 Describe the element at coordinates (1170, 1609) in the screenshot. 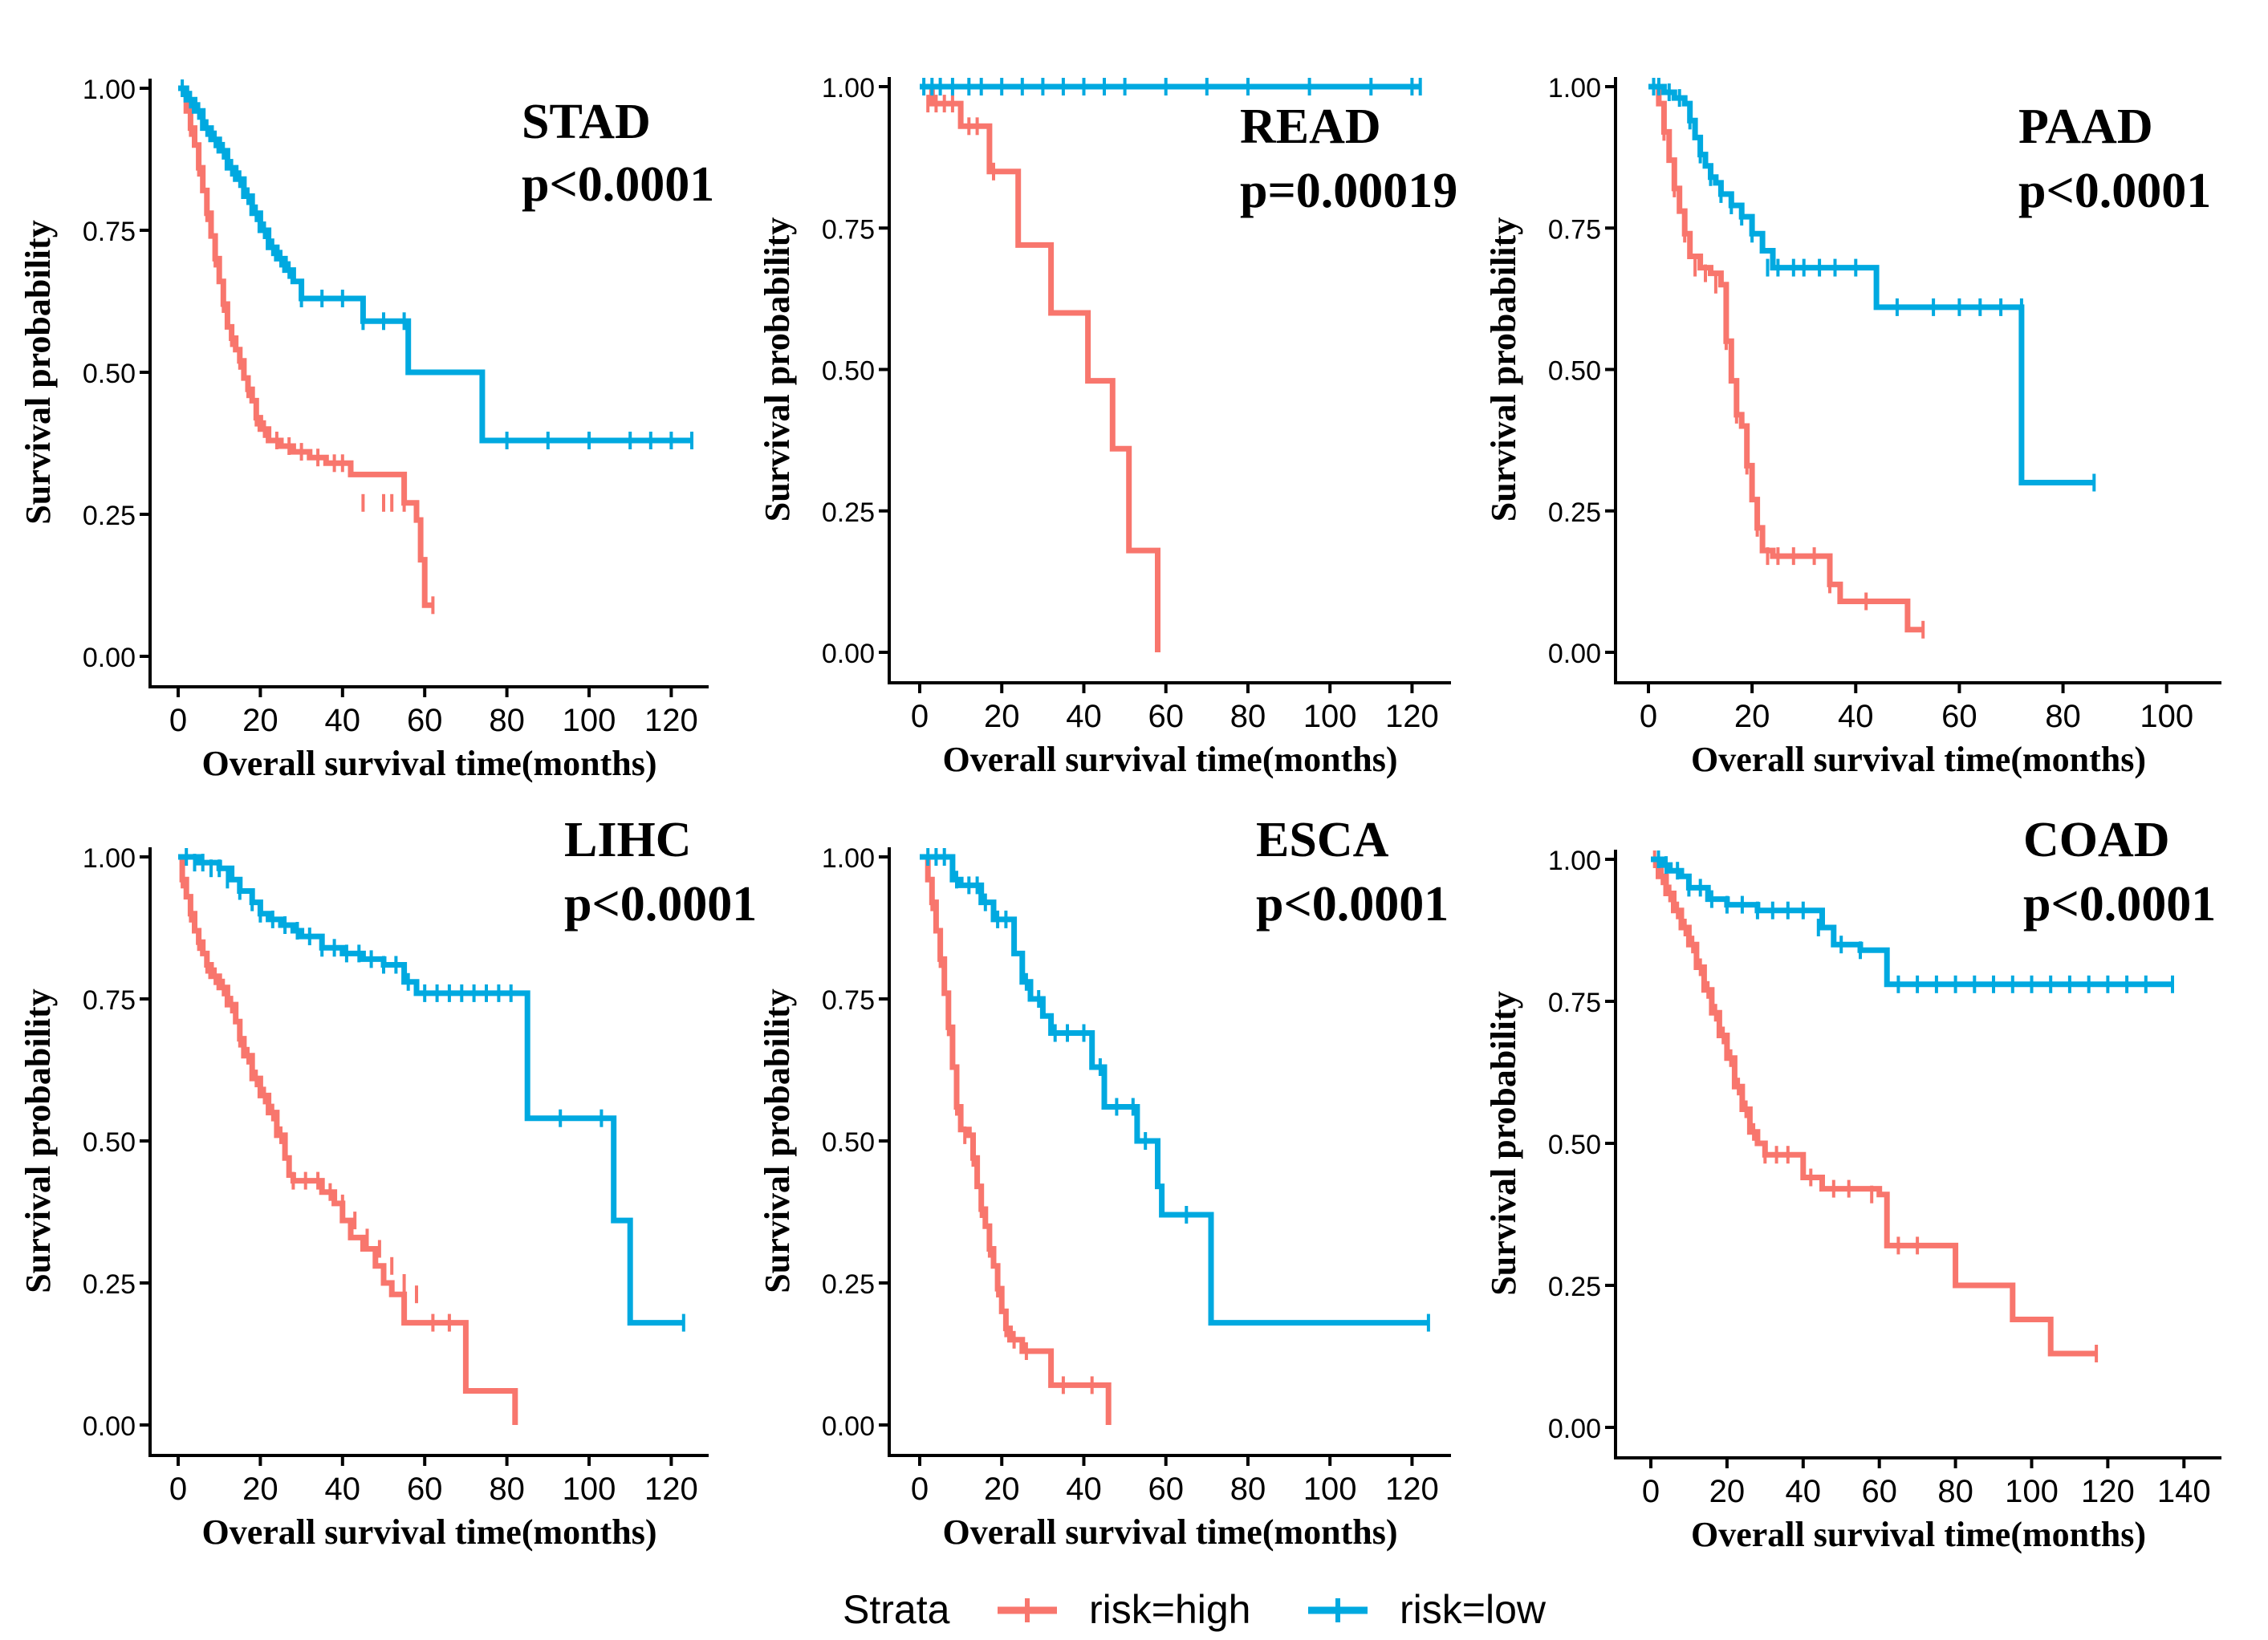

I see `legend-risk-high-label: risk=high` at that location.